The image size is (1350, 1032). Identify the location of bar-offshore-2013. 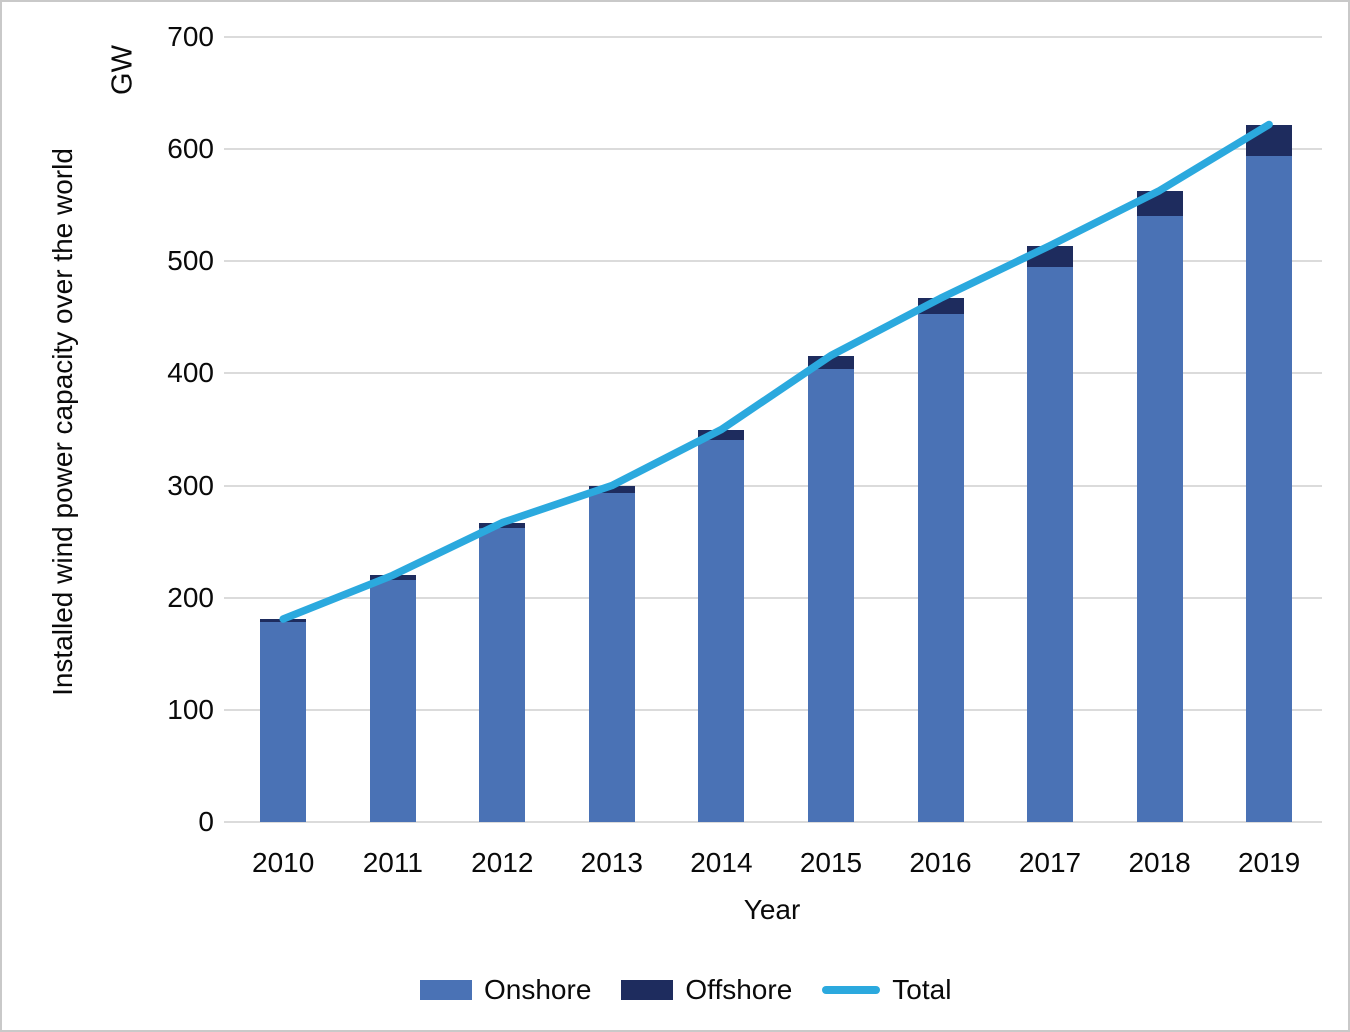
(611, 489).